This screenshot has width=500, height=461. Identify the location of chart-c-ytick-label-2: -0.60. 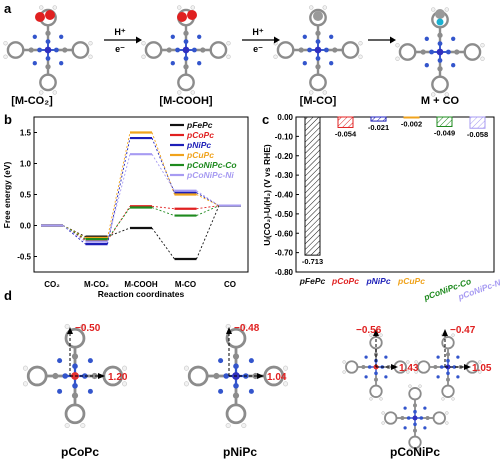
(284, 233).